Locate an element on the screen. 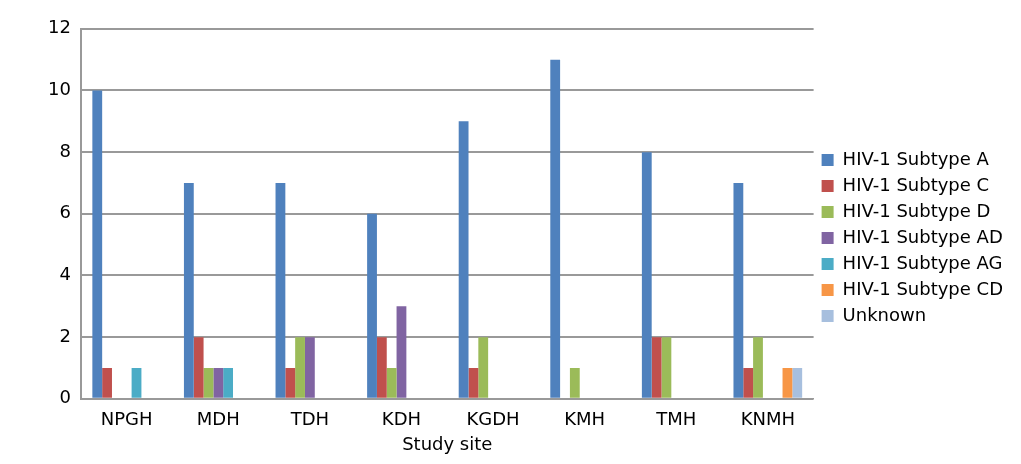 Image resolution: width=1021 pixels, height=464 pixels. x-tick-label: TDH is located at coordinates (309, 419).